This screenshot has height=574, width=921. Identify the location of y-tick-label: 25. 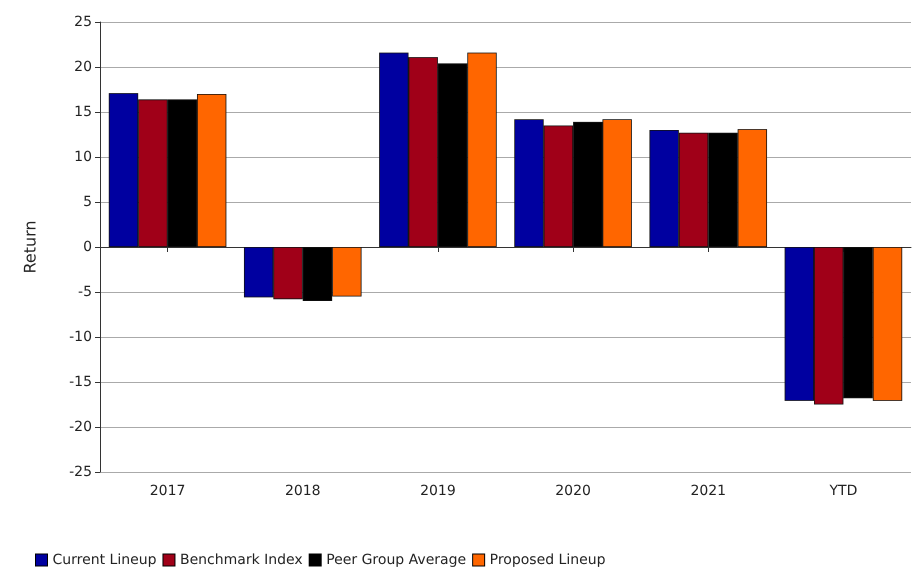
(83, 22).